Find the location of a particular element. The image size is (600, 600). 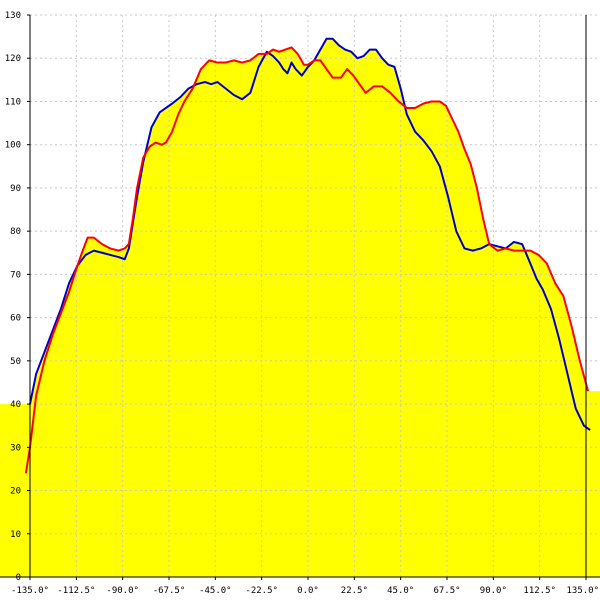

y-tick-label: 10 is located at coordinates (15, 535).